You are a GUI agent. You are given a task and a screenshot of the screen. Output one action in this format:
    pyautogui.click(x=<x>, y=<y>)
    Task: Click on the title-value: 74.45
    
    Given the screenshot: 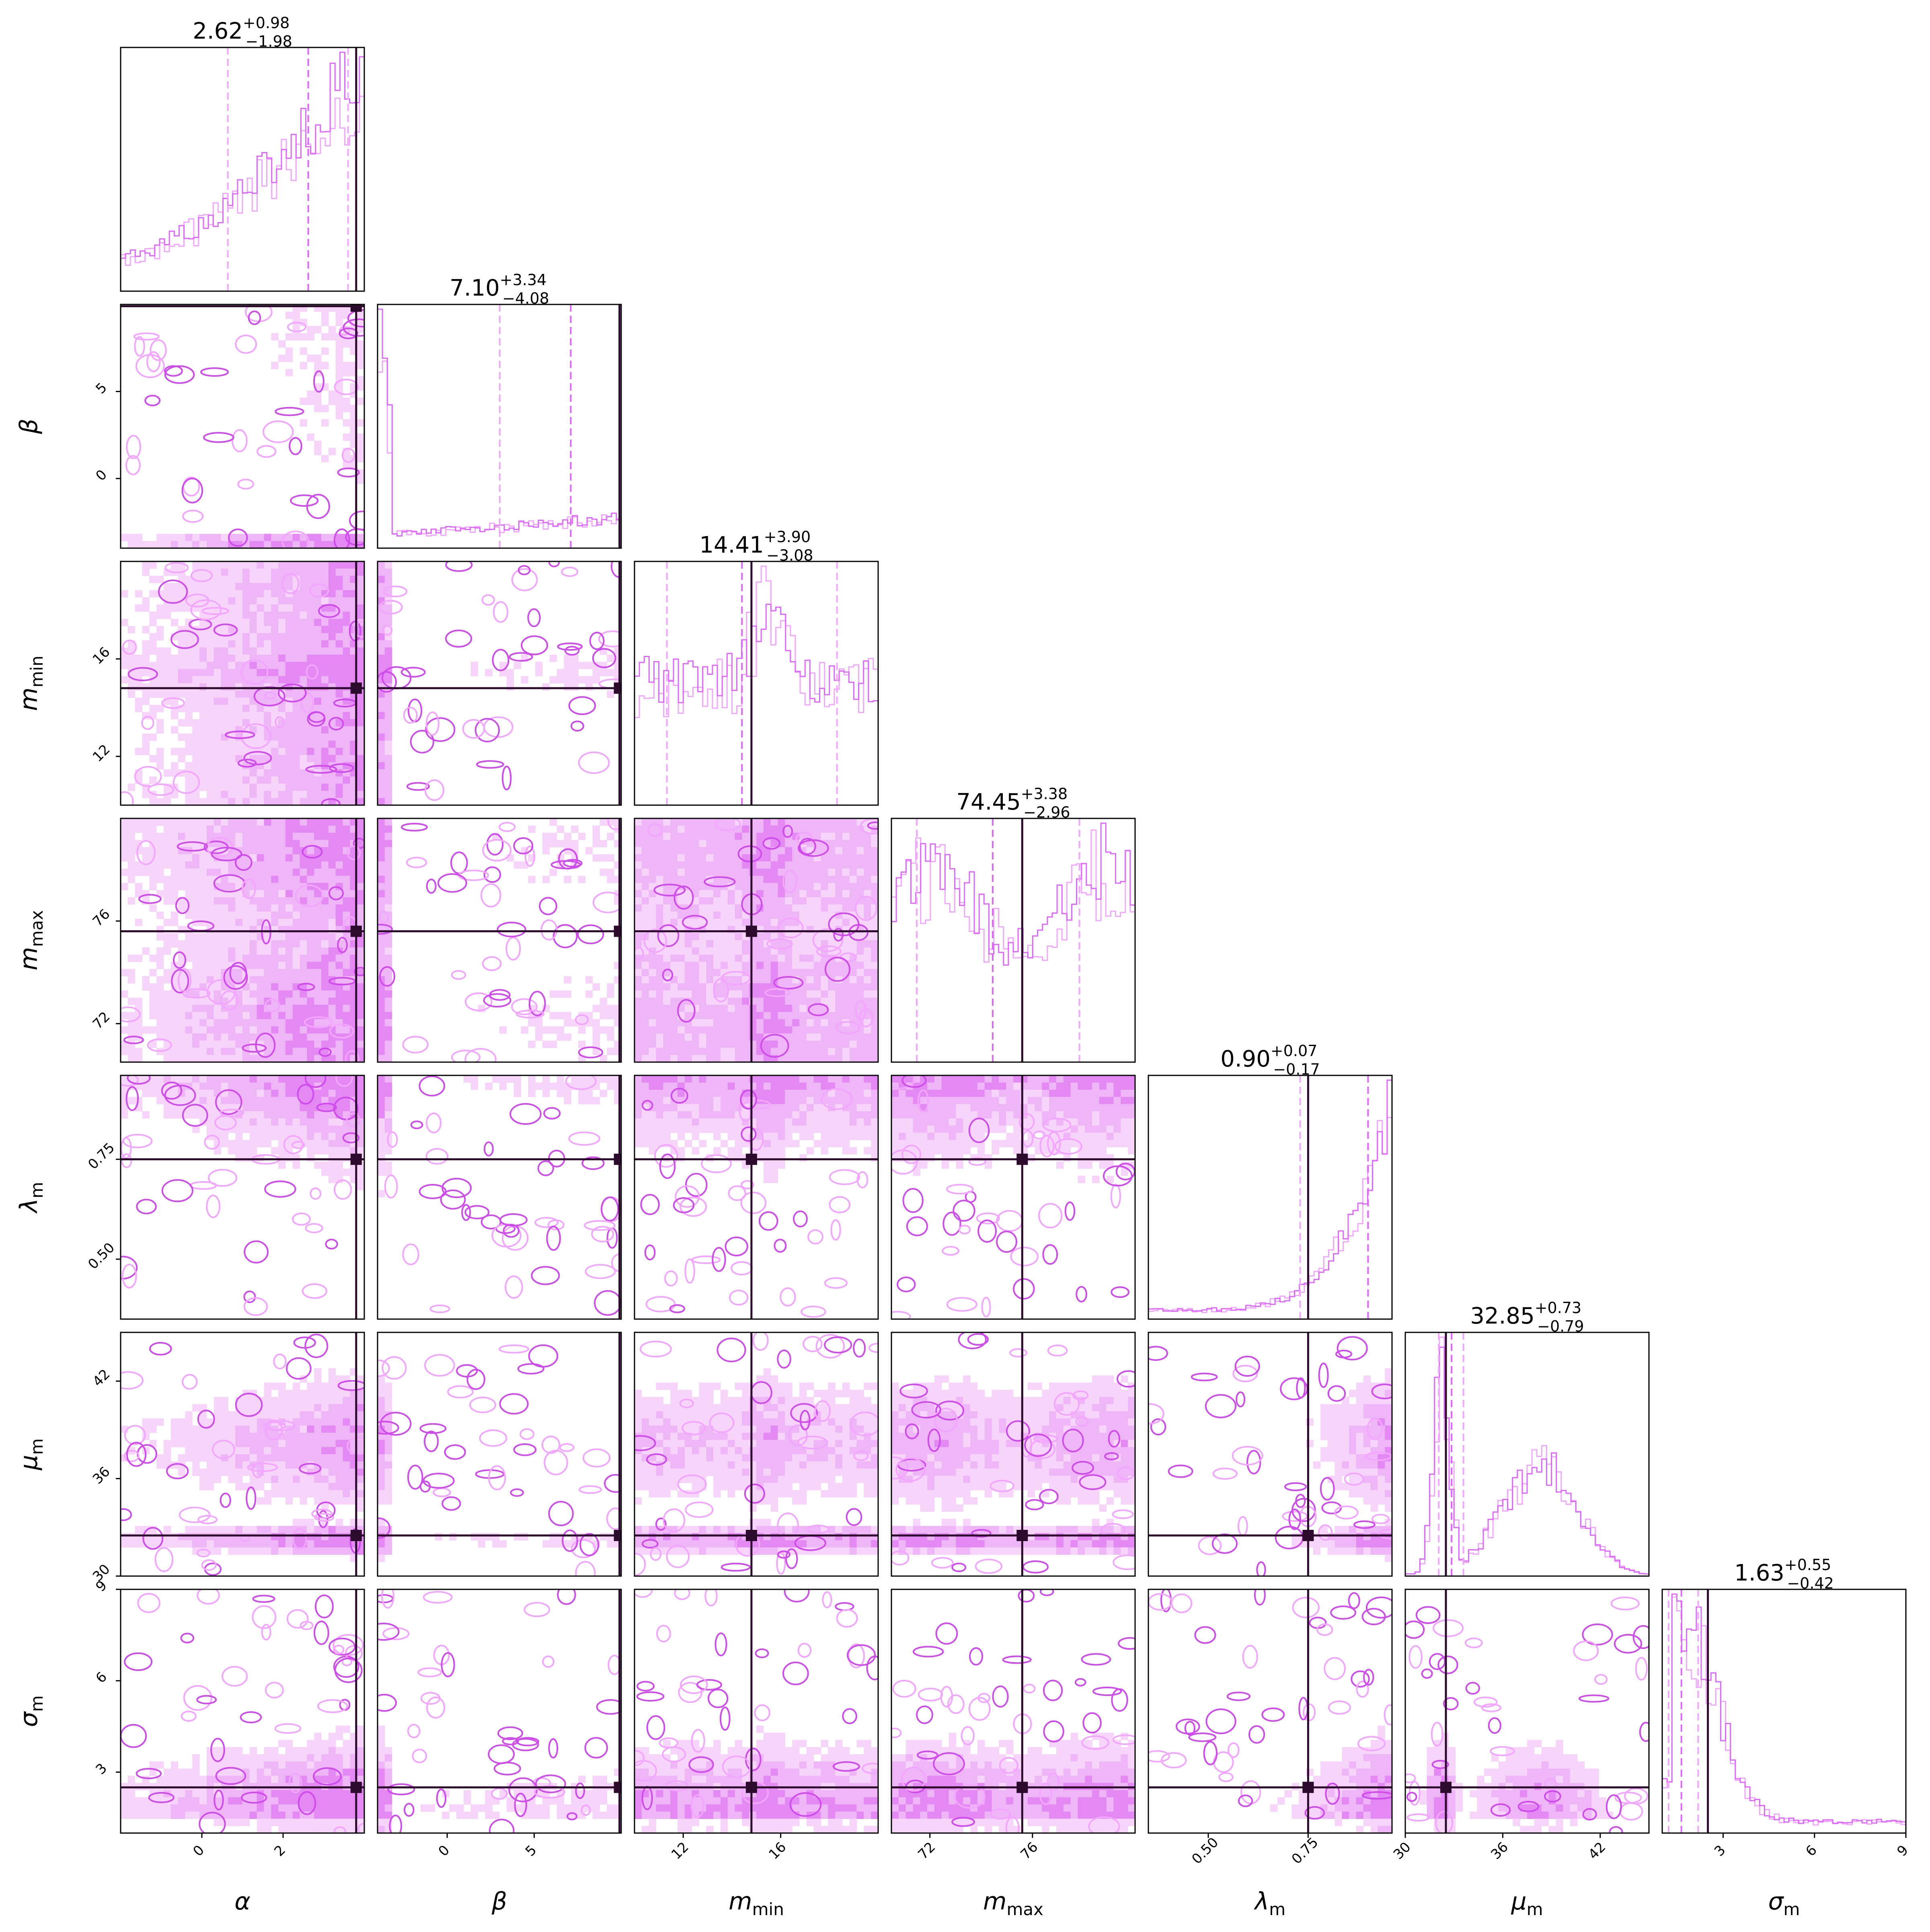 What is the action you would take?
    pyautogui.click(x=988, y=802)
    